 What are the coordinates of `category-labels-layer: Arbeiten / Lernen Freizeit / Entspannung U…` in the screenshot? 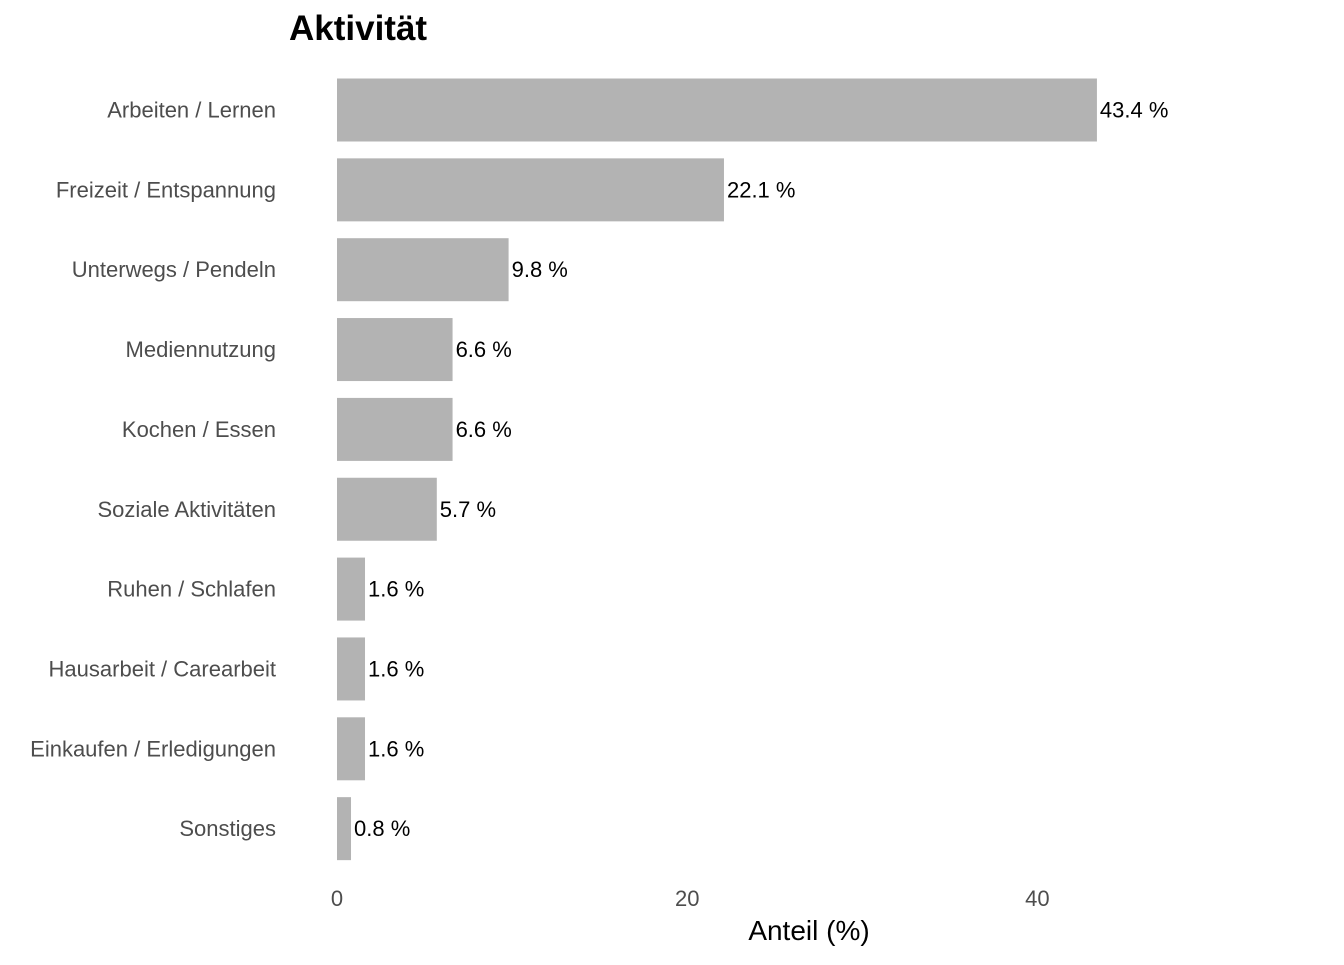 It's located at (153, 470).